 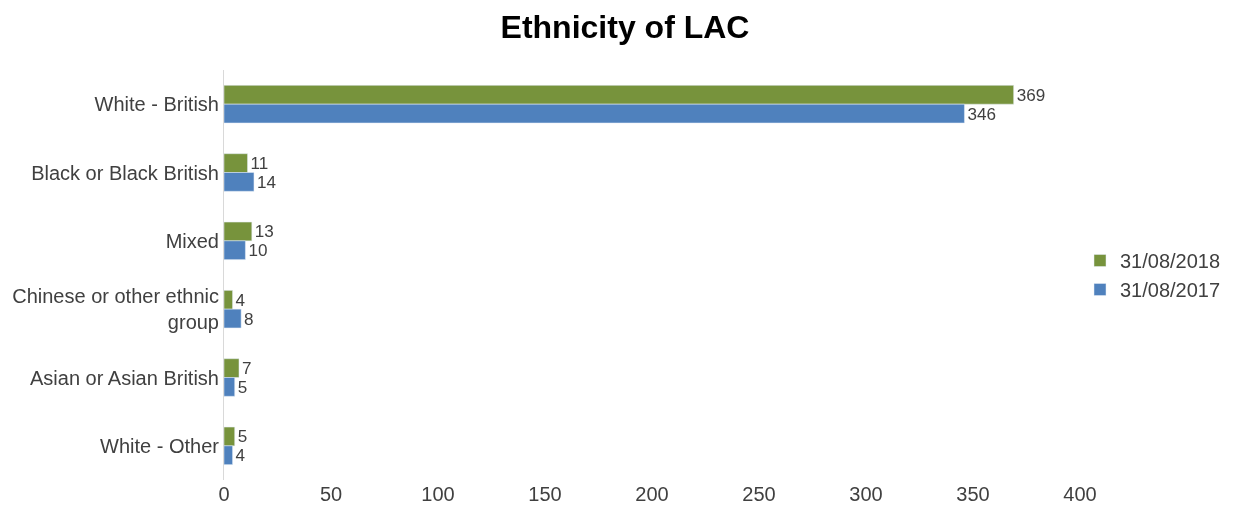 I want to click on y-tick-label: White - British, so click(x=156, y=104).